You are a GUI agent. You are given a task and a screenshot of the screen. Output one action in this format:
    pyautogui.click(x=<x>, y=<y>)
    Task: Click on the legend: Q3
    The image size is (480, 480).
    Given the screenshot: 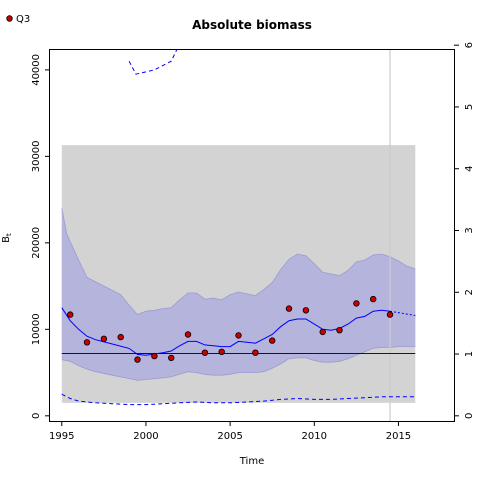 What is the action you would take?
    pyautogui.click(x=18, y=19)
    